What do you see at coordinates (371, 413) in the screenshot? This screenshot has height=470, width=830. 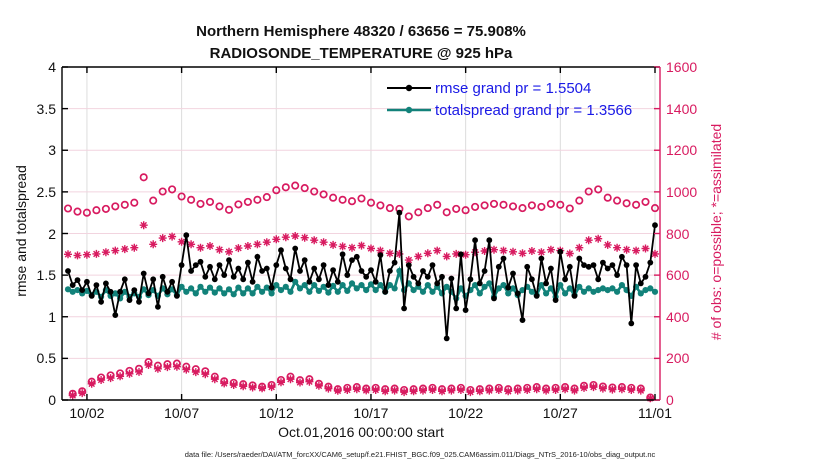 I see `x-tick-label: 10/17` at bounding box center [371, 413].